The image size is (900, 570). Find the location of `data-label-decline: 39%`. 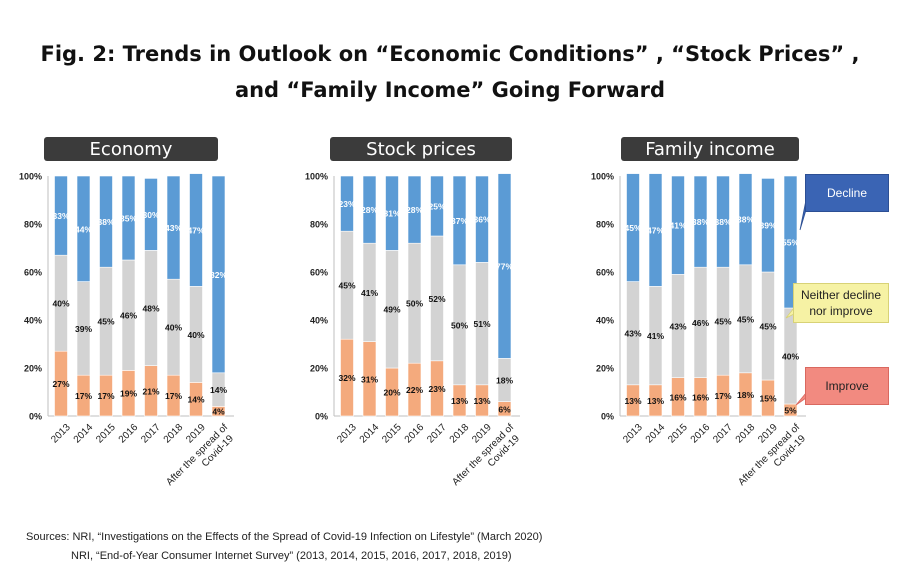

data-label-decline: 39% is located at coordinates (767, 226).